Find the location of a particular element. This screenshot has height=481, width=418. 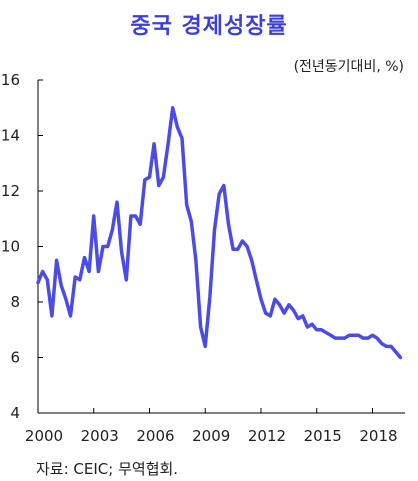

y-tick-label: 8 is located at coordinates (15, 302).